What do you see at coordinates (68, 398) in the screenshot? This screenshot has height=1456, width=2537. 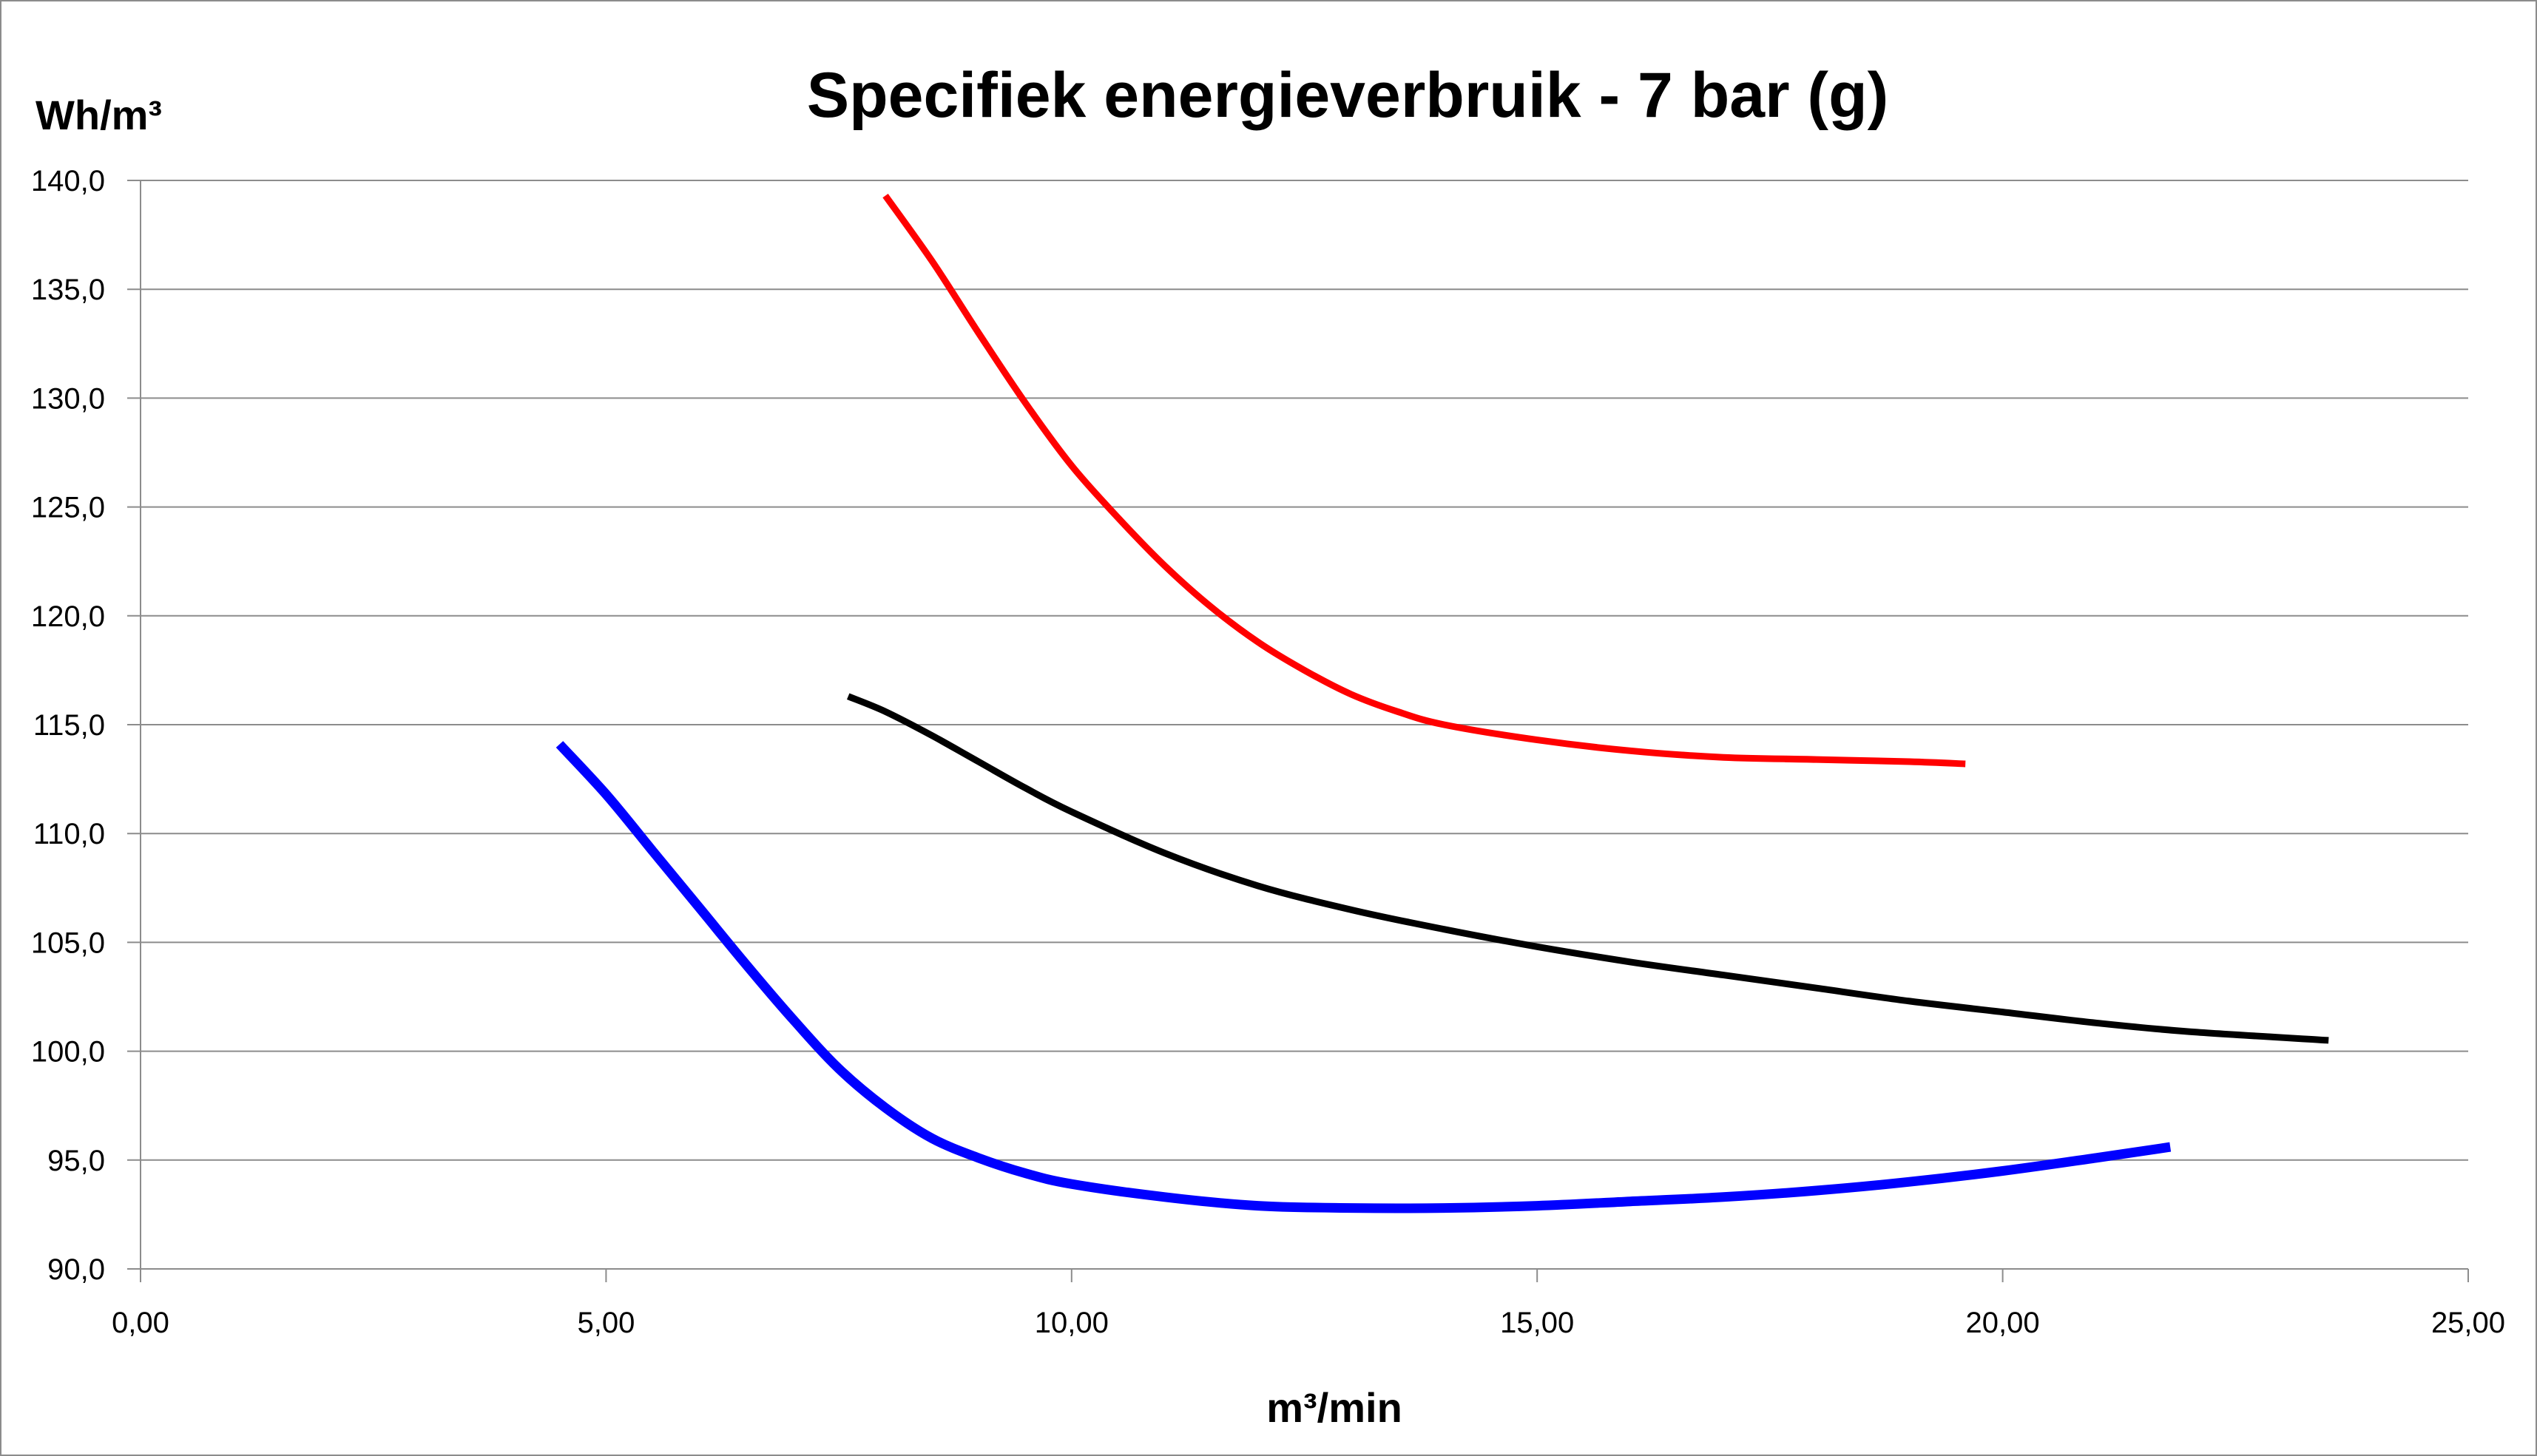 I see `y-tick-label: 130,0` at bounding box center [68, 398].